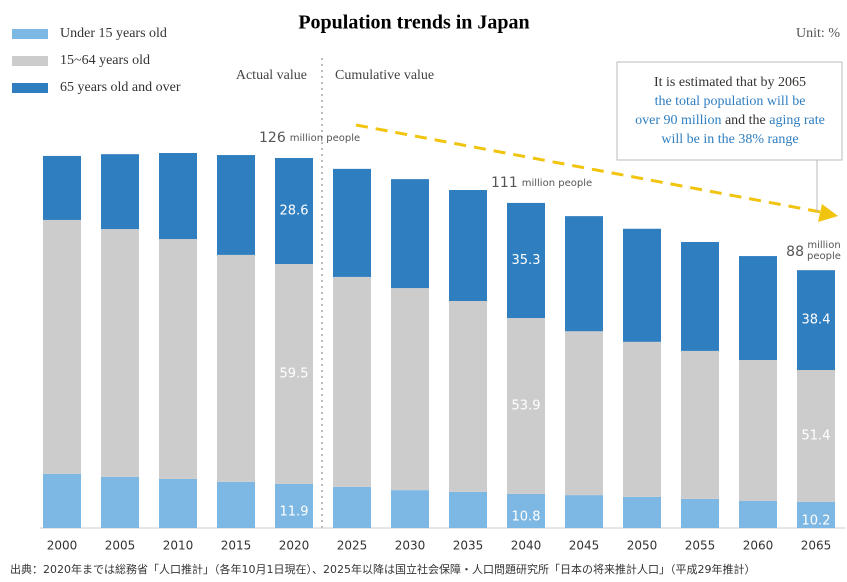 The height and width of the screenshot is (582, 847). I want to click on x-tick-label: 2025, so click(352, 546).